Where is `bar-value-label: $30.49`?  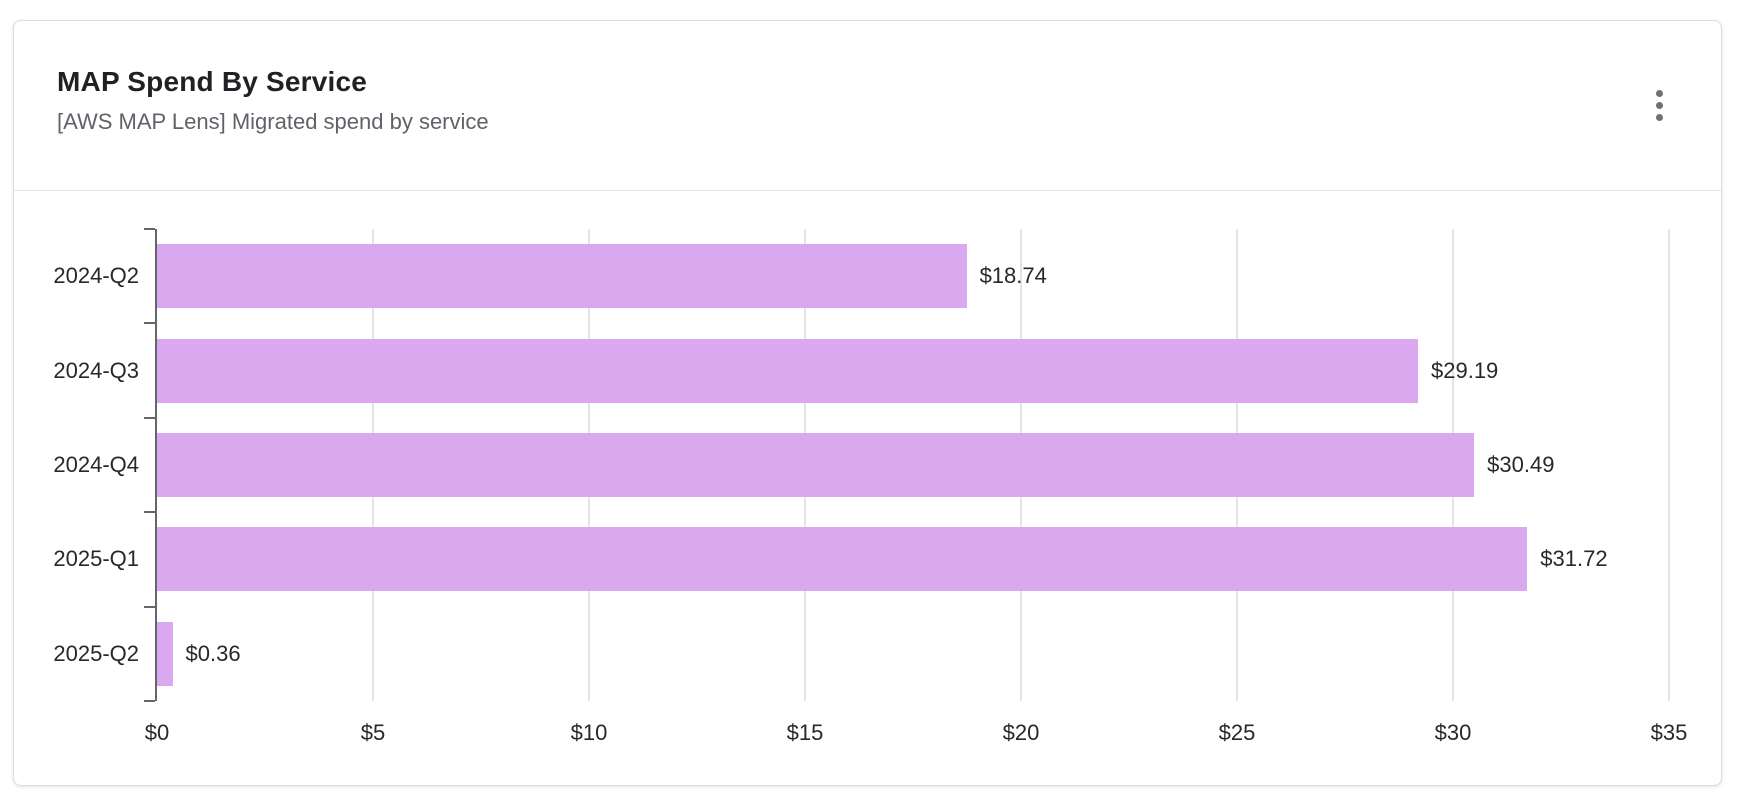 bar-value-label: $30.49 is located at coordinates (1521, 464).